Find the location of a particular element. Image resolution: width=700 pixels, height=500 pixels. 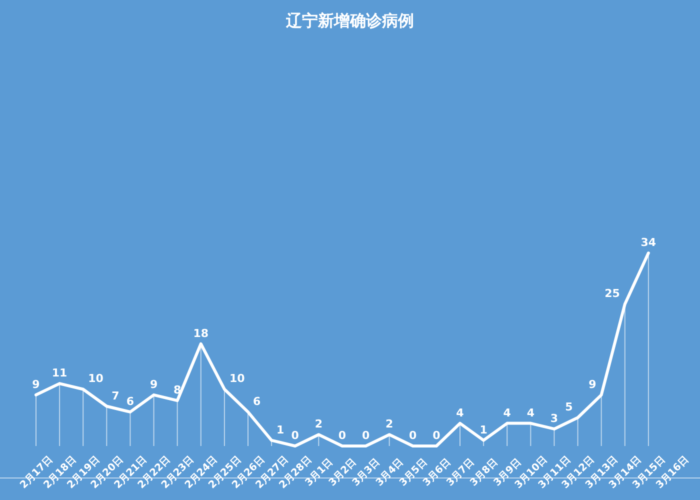

data-label: 3 is located at coordinates (554, 418).